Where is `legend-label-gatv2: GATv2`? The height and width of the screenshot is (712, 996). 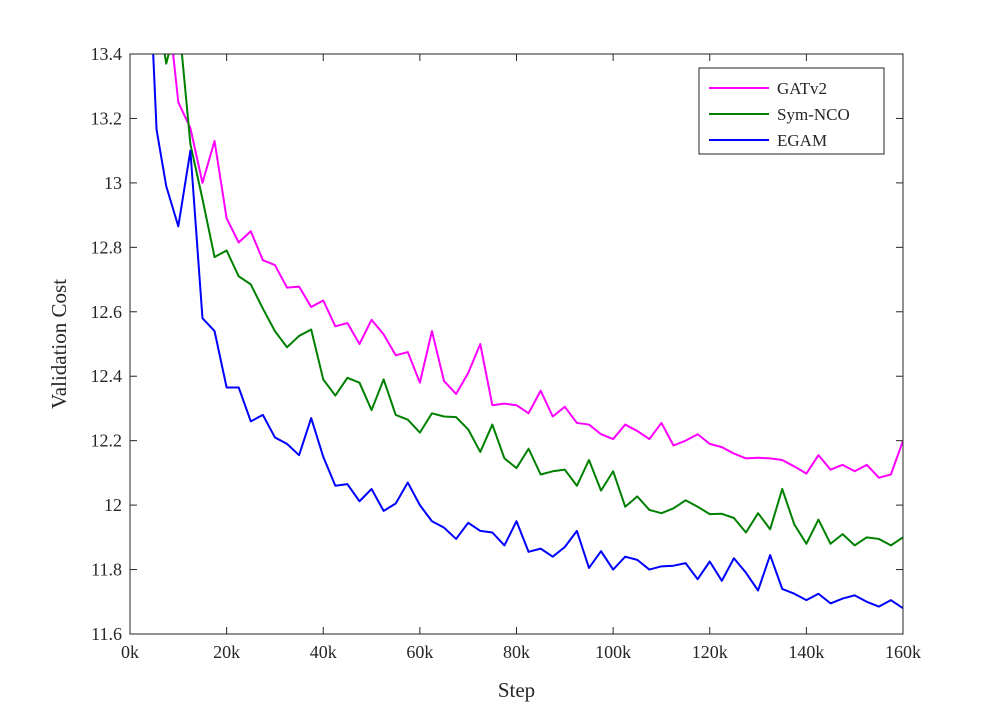 legend-label-gatv2: GATv2 is located at coordinates (802, 88).